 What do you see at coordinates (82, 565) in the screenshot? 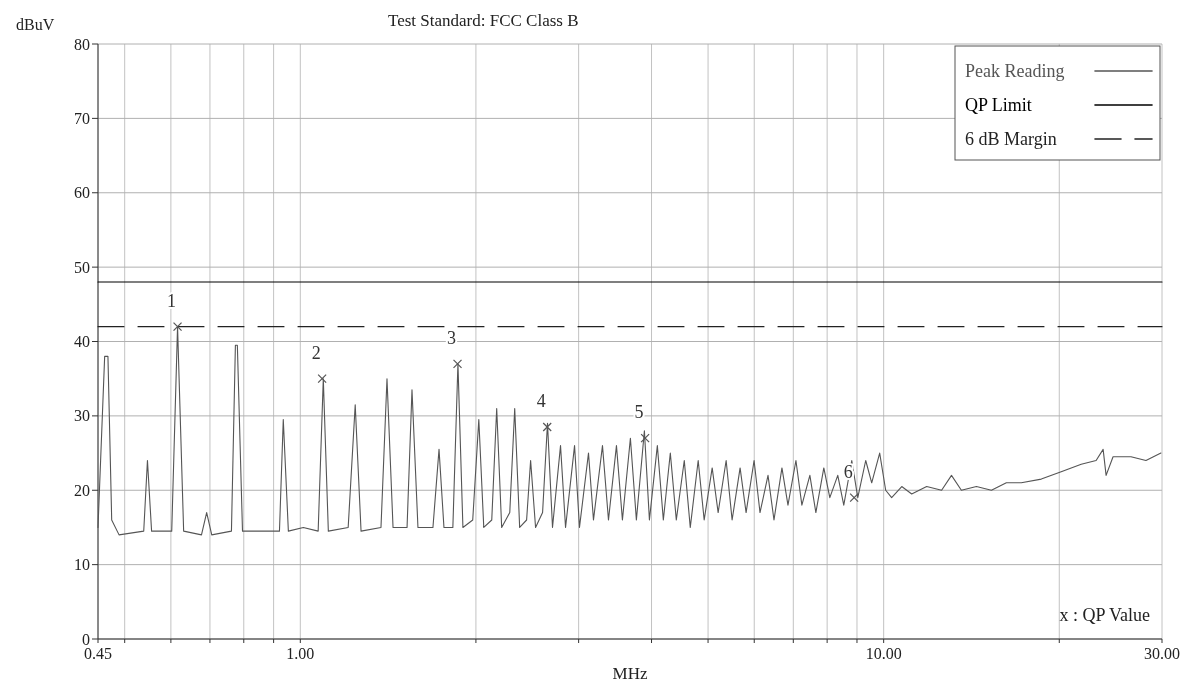
I see `y-tick-label: 10` at bounding box center [82, 565].